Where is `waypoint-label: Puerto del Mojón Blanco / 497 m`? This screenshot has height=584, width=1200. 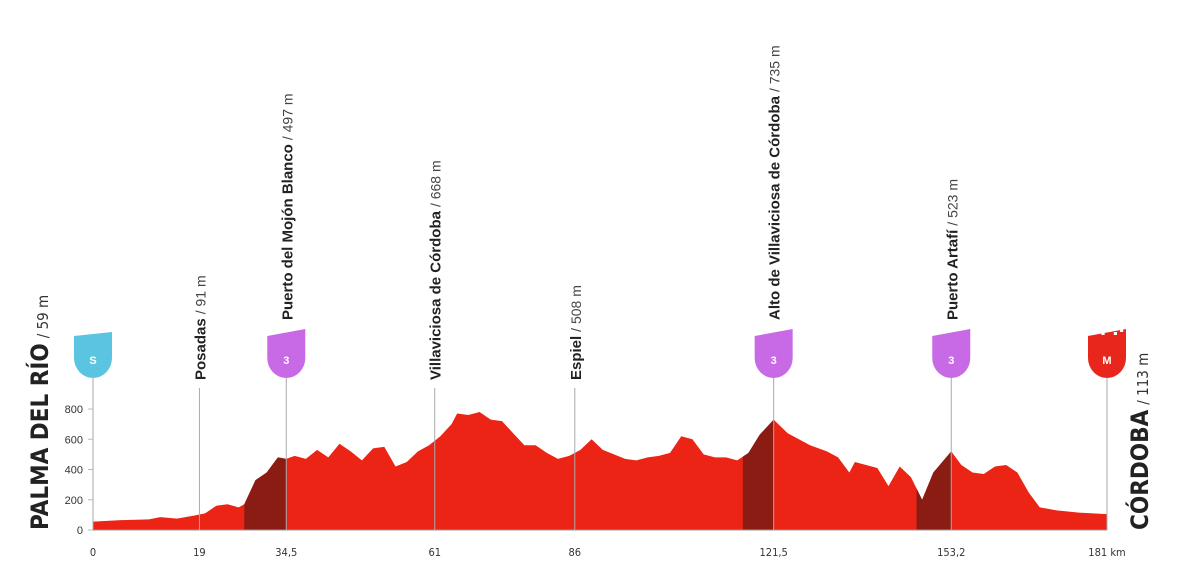 waypoint-label: Puerto del Mojón Blanco / 497 m is located at coordinates (287, 206).